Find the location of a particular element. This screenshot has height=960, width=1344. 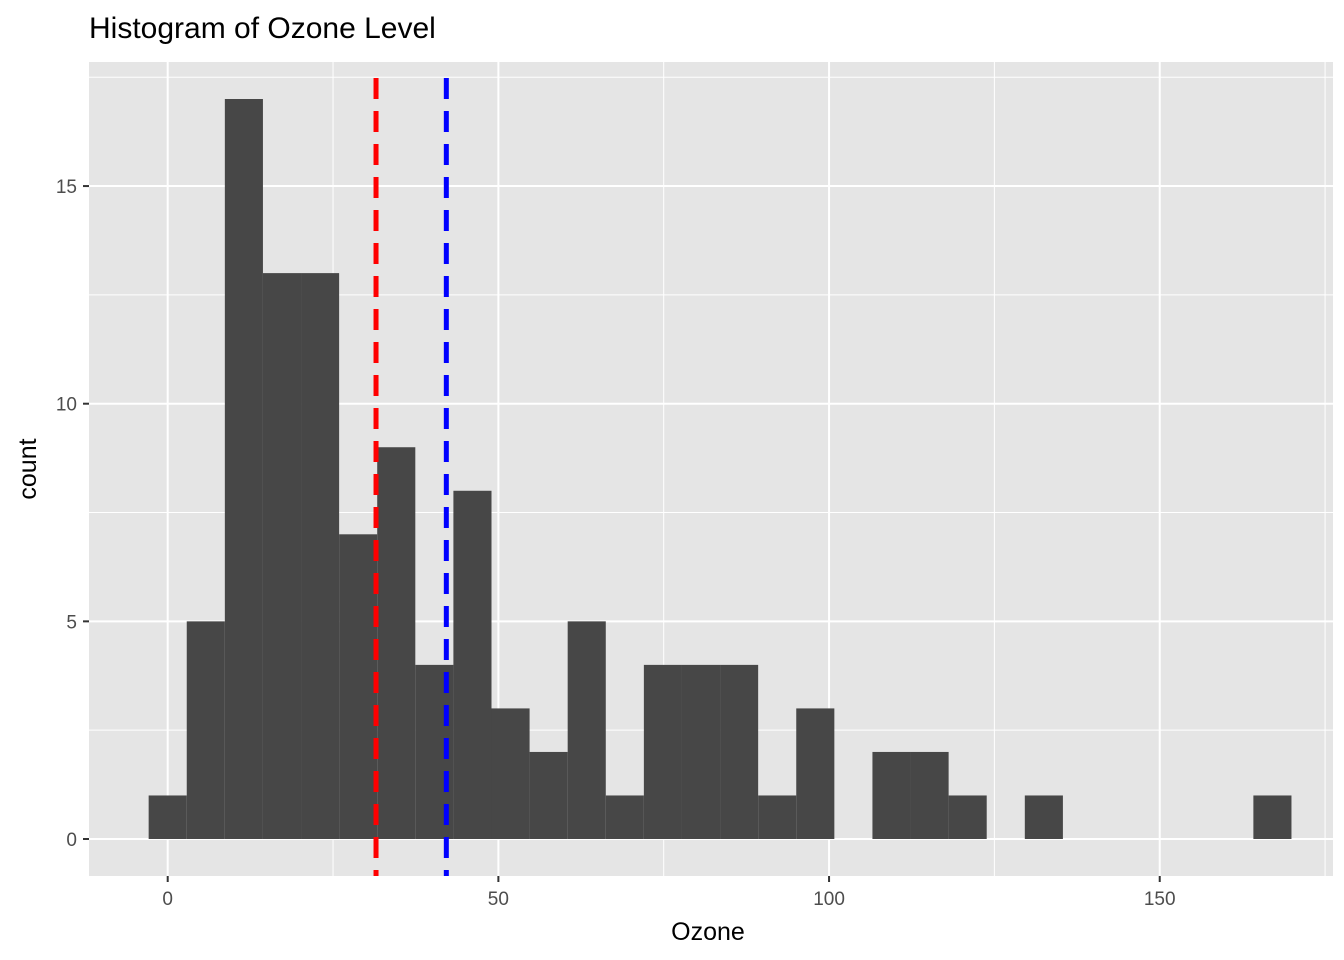

x-axis-title: Ozone is located at coordinates (708, 932).